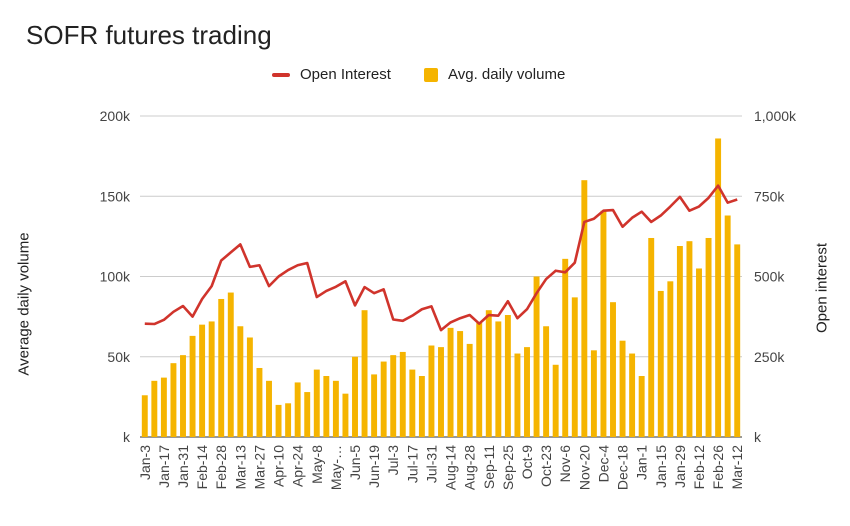 This screenshot has width=850, height=526. What do you see at coordinates (164, 466) in the screenshot?
I see `x-tick-label: Jan-17` at bounding box center [164, 466].